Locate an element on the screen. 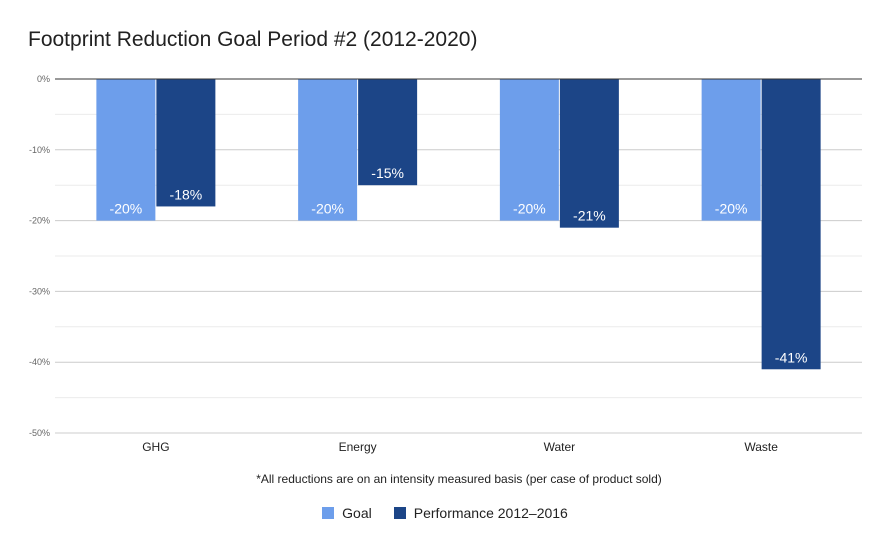  legend-item: Performance 2012–2016 is located at coordinates (480, 513).